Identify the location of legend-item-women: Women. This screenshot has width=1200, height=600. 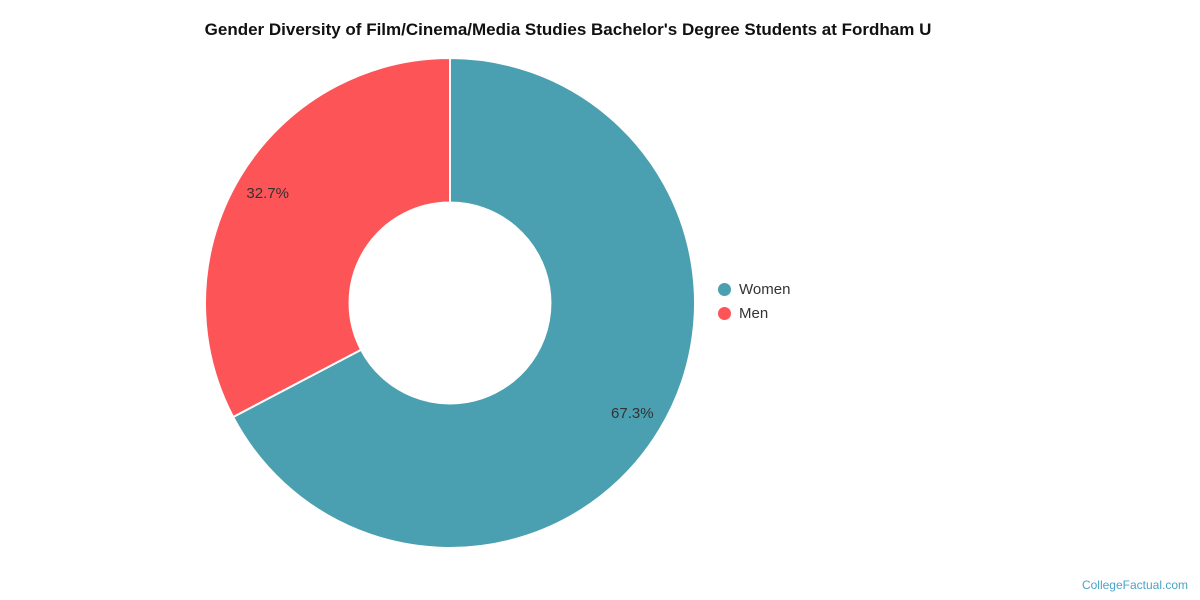
(754, 289).